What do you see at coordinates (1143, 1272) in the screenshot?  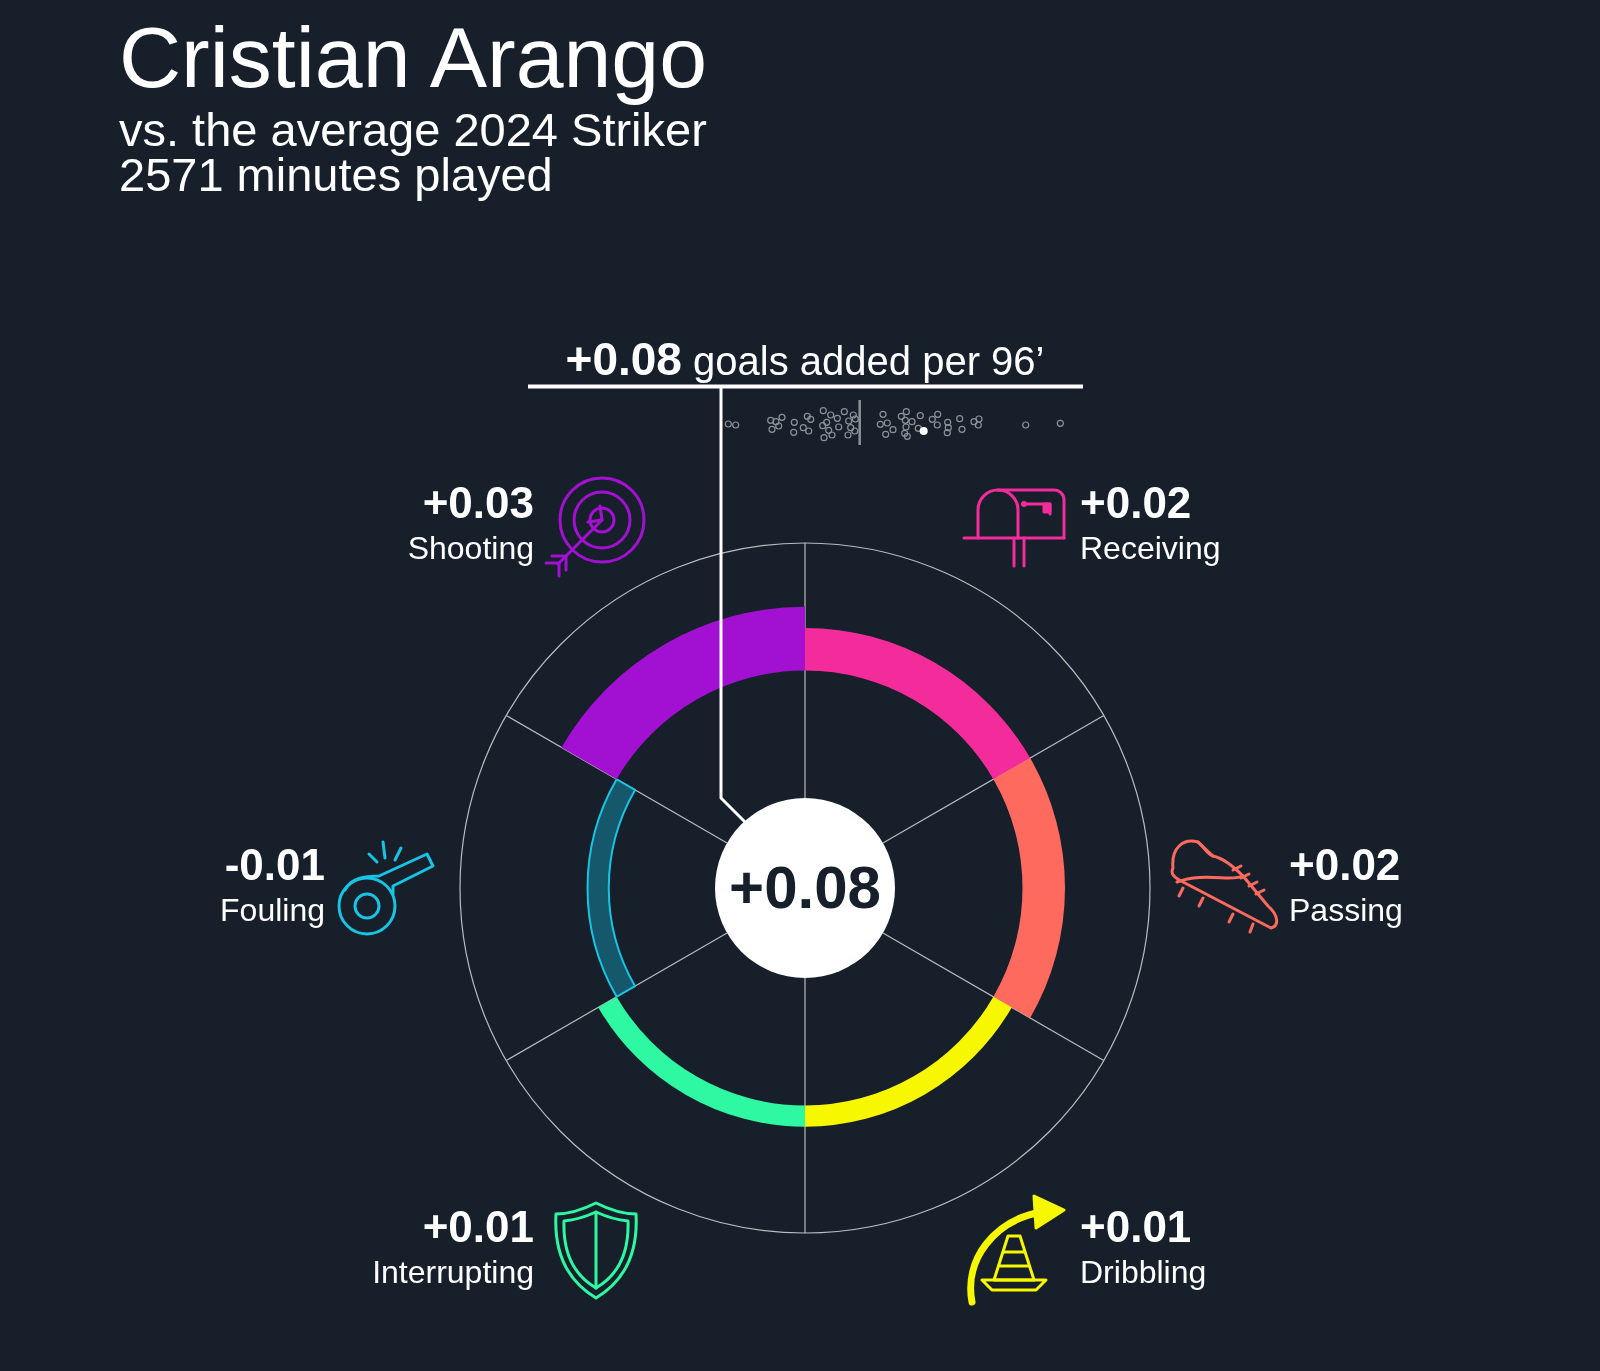 I see `category-label: Dribbling` at bounding box center [1143, 1272].